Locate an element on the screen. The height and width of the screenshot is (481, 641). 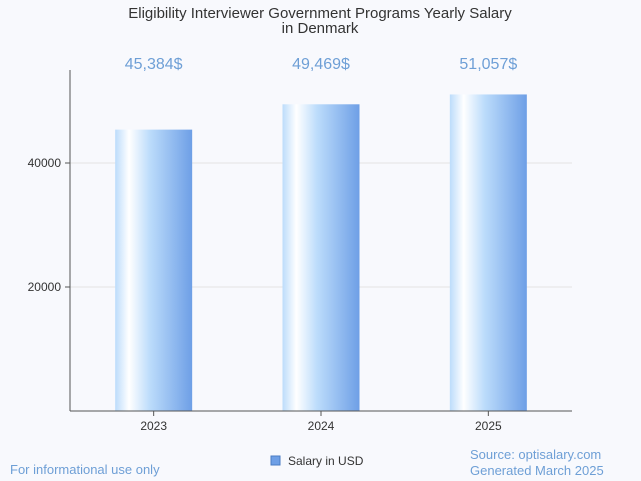
data-label-2023: 45,384$ is located at coordinates (154, 64).